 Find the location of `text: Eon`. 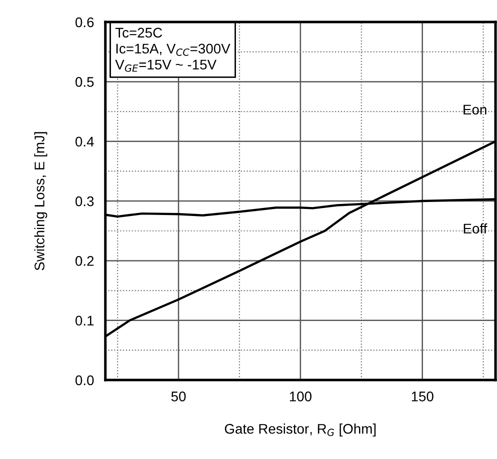

text: Eon is located at coordinates (475, 109).